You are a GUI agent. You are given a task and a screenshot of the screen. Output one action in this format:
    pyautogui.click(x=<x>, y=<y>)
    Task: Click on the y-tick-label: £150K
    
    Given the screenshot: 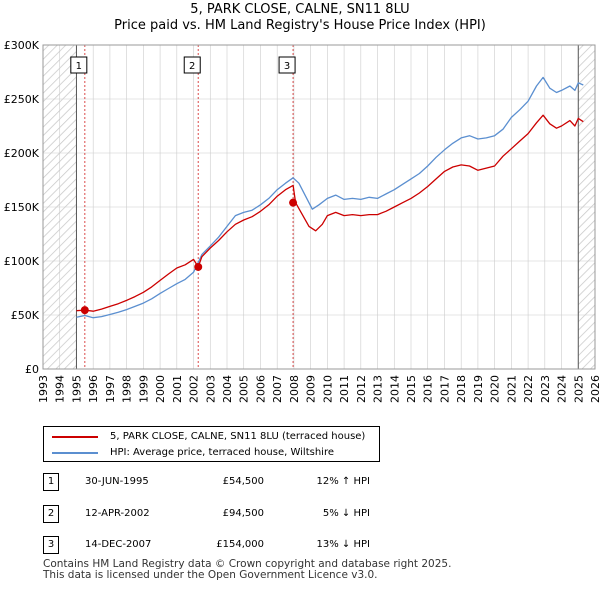 What is the action you would take?
    pyautogui.click(x=22, y=207)
    